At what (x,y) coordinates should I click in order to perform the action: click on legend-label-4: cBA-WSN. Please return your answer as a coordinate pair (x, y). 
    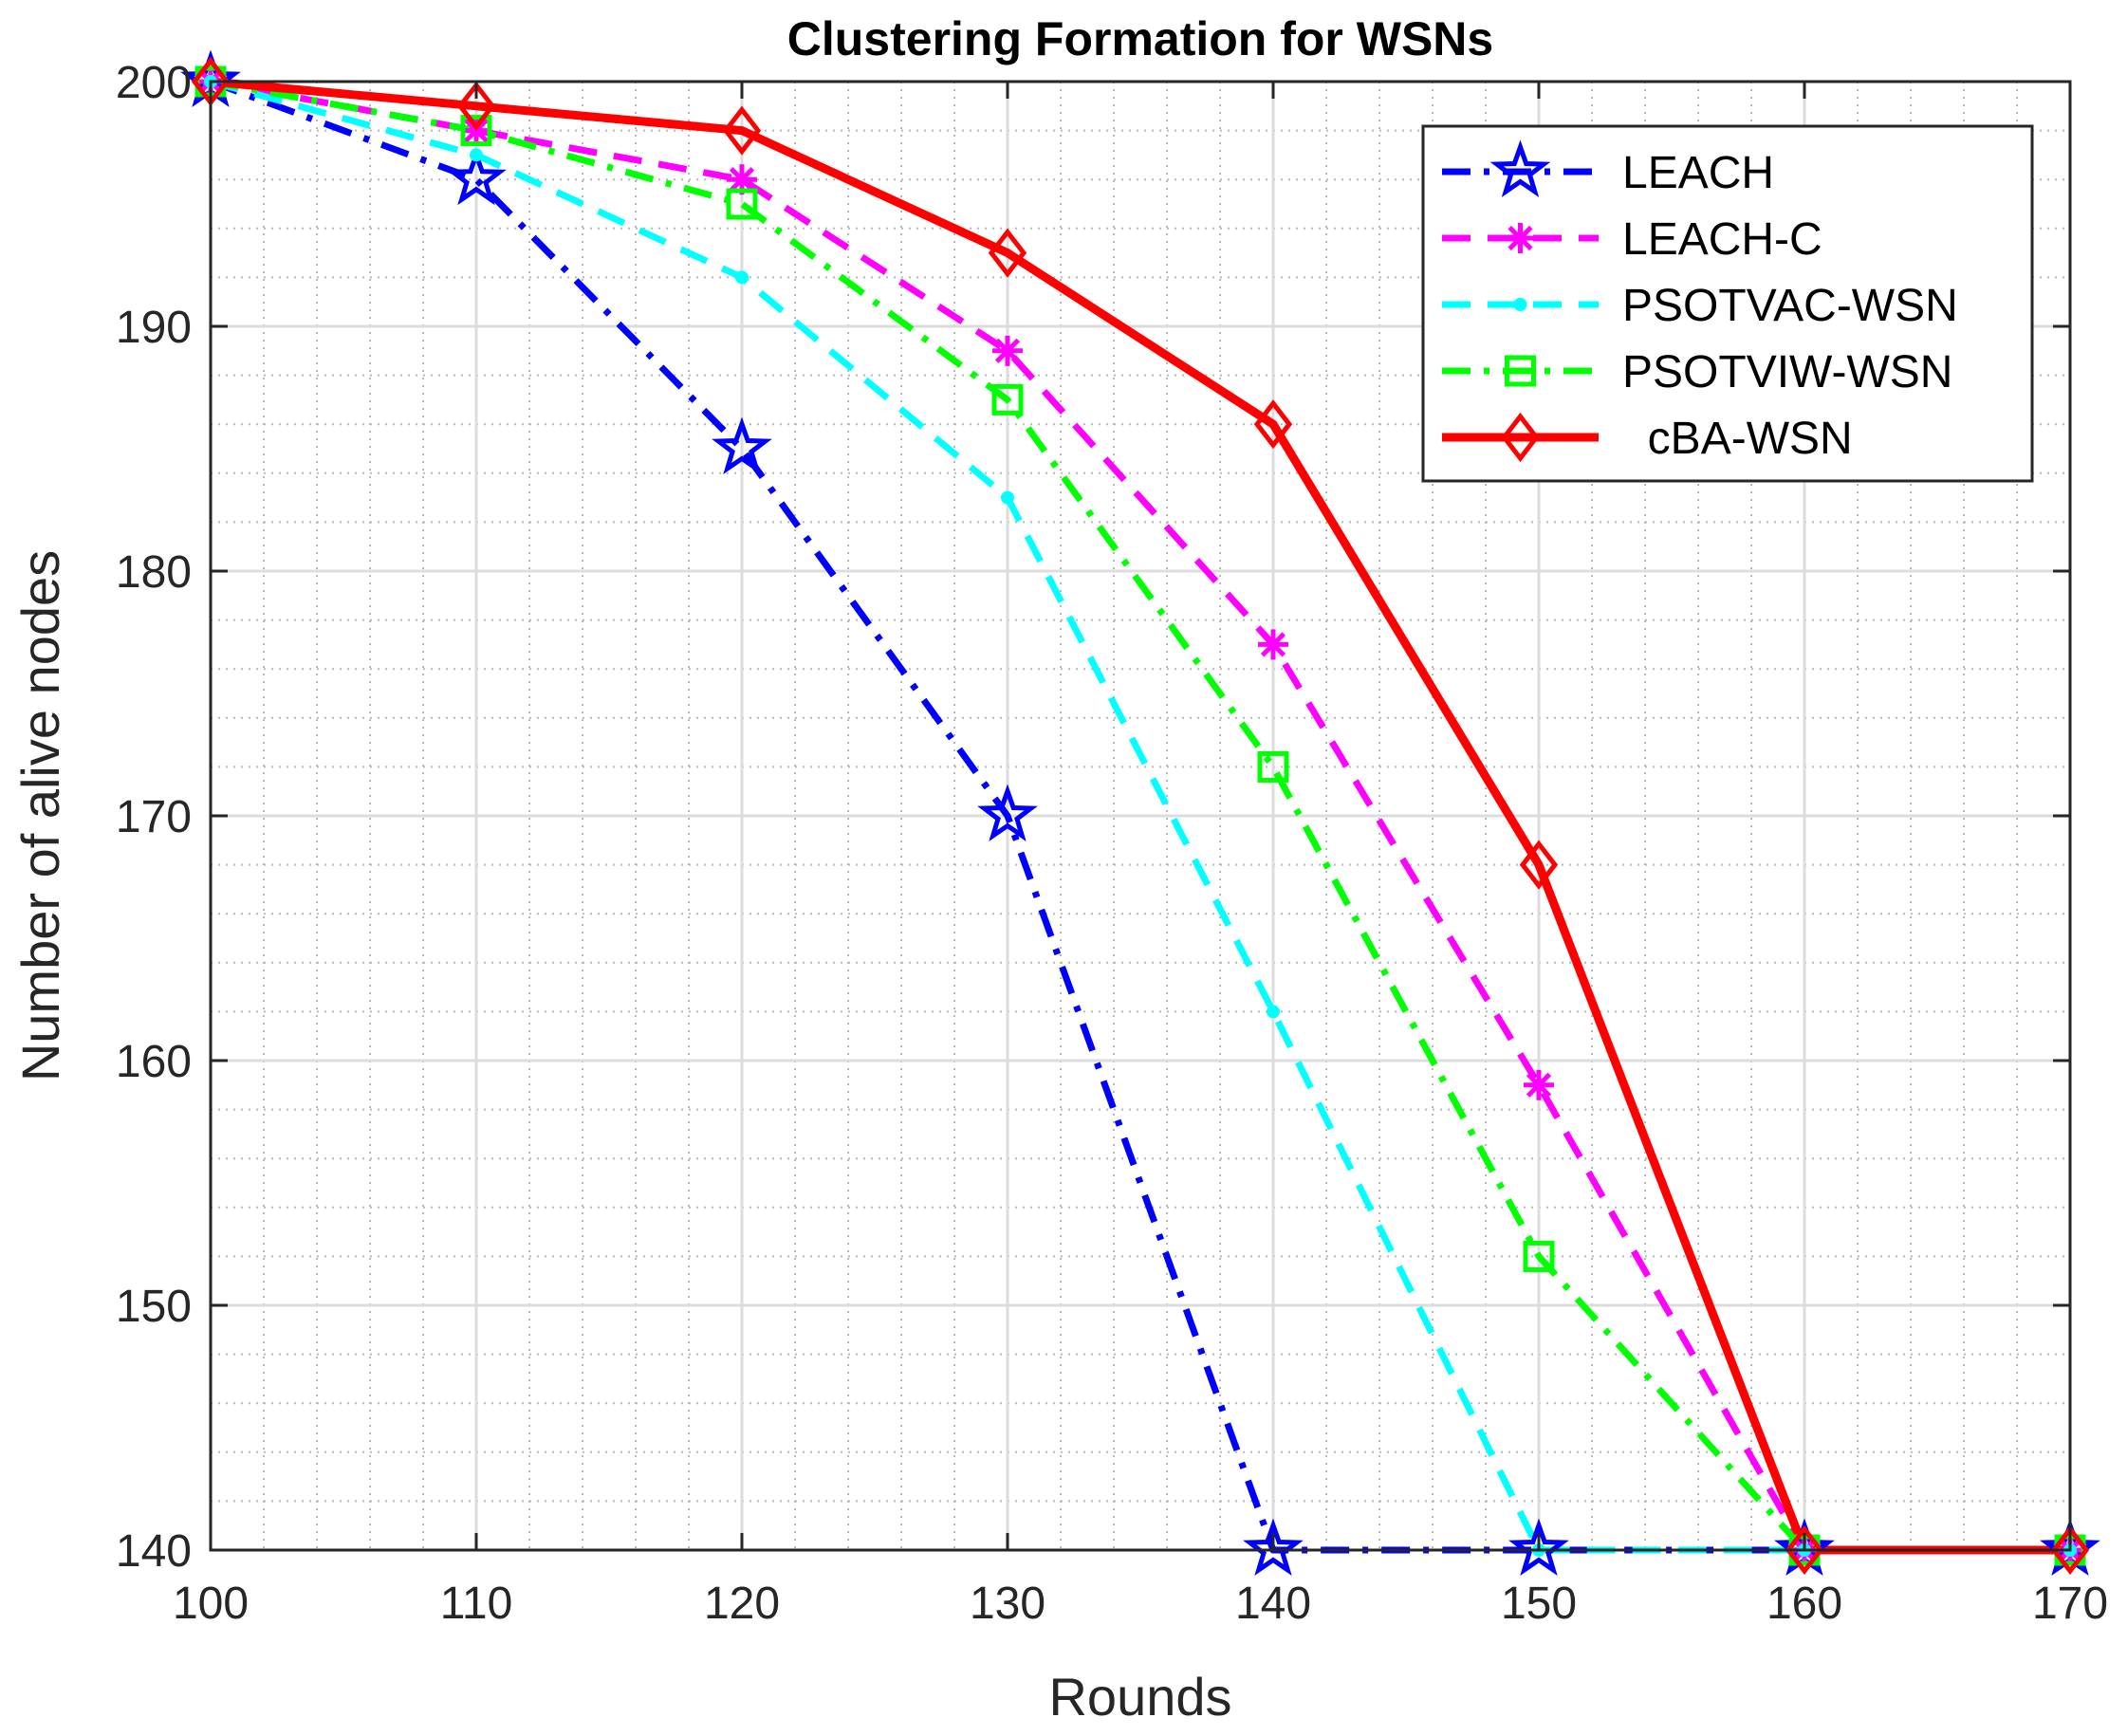
    Looking at the image, I should click on (1737, 439).